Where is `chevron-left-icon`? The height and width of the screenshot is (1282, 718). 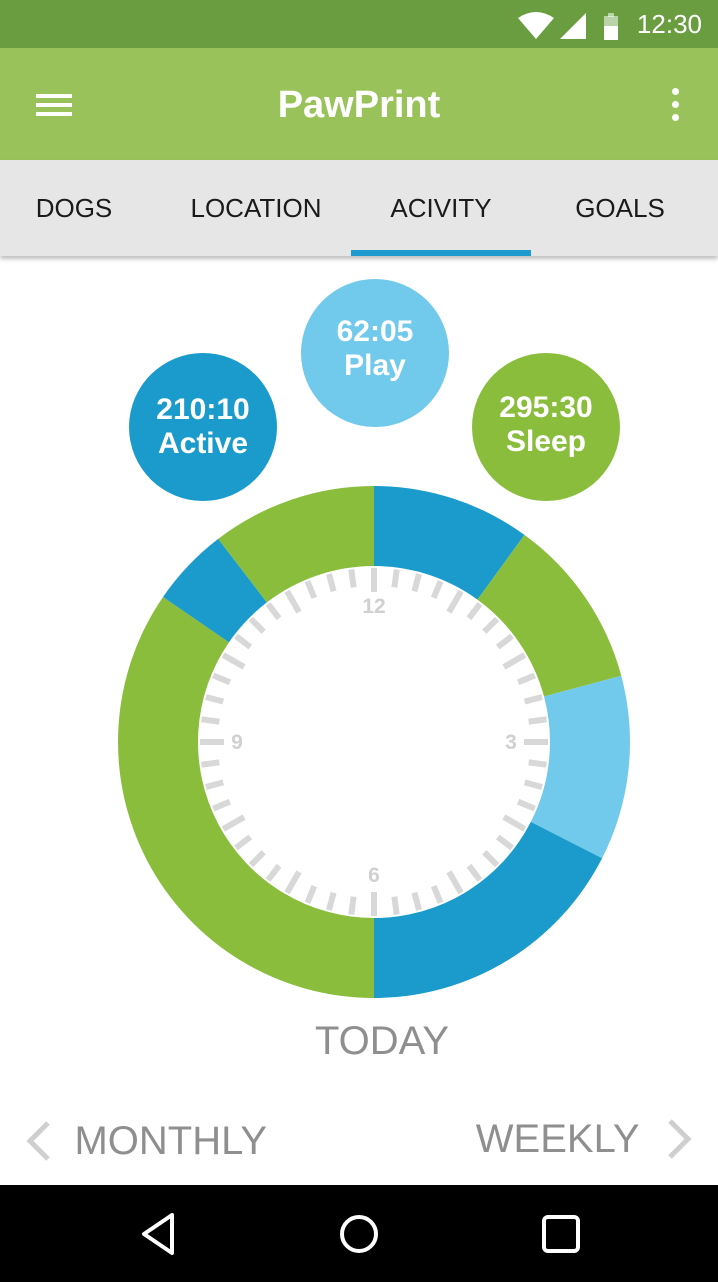 chevron-left-icon is located at coordinates (38, 1141).